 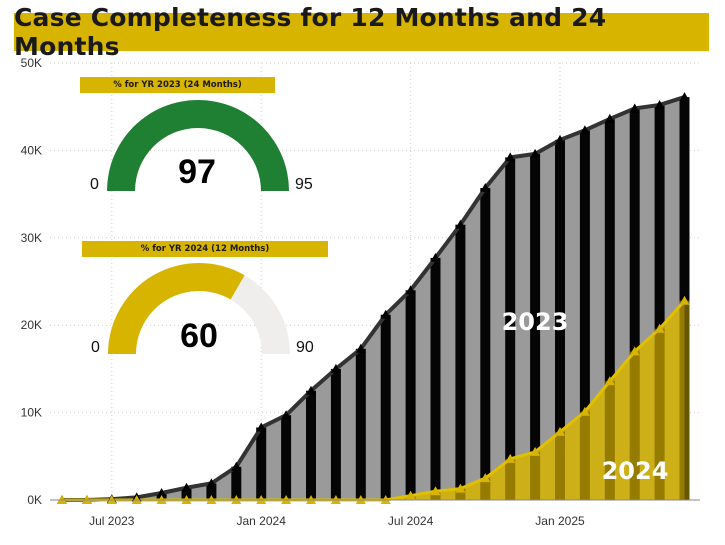 What do you see at coordinates (177, 85) in the screenshot?
I see `gauge-2023-banner: % for YR 2023 (24 Months)` at bounding box center [177, 85].